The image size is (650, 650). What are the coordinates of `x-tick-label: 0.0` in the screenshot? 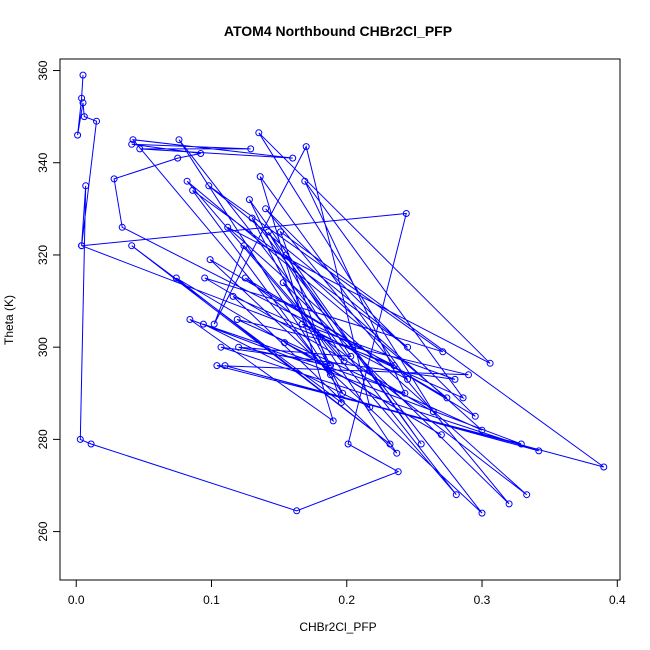 It's located at (76, 600).